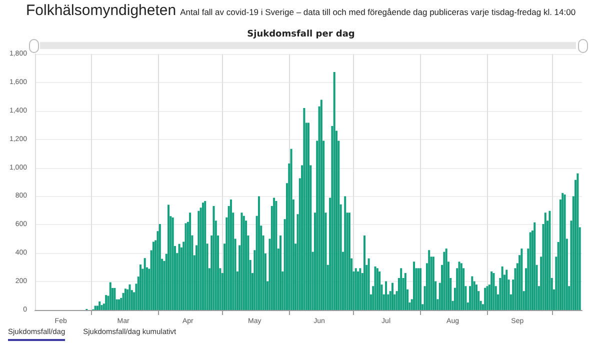 The image size is (602, 343). What do you see at coordinates (101, 10) in the screenshot?
I see `text: Folkhälsomyndigheten` at bounding box center [101, 10].